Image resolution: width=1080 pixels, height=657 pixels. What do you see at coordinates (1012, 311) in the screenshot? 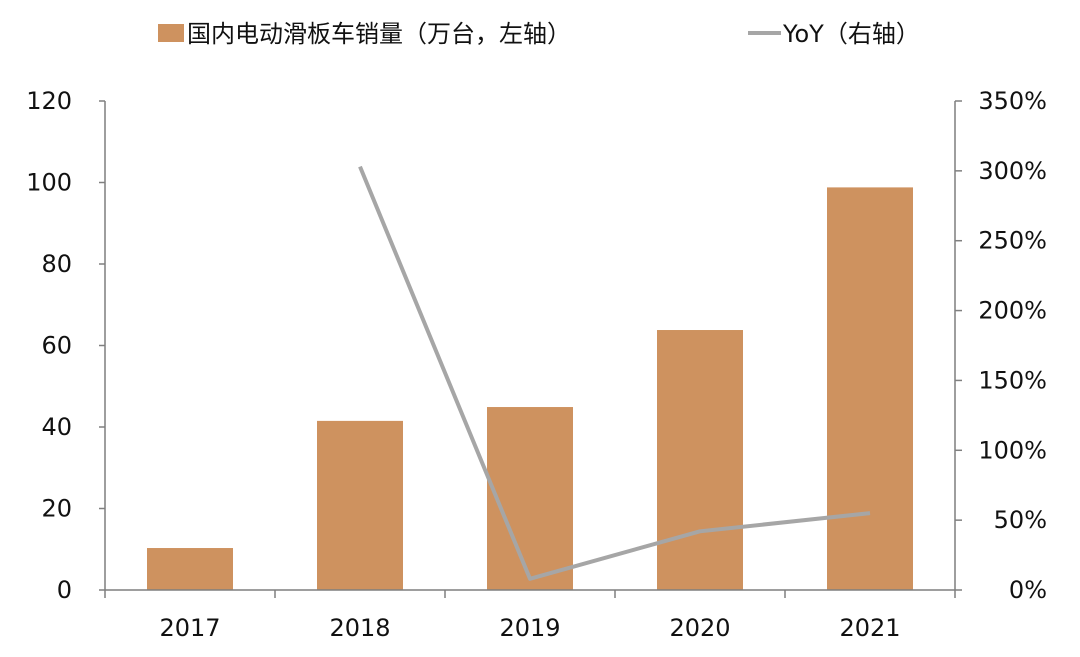
I see `right-tick-label: 200%` at bounding box center [1012, 311].